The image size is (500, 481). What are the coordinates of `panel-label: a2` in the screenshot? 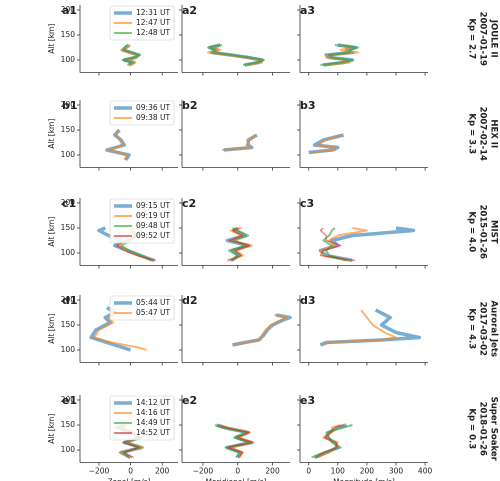 It's located at (189, 10).